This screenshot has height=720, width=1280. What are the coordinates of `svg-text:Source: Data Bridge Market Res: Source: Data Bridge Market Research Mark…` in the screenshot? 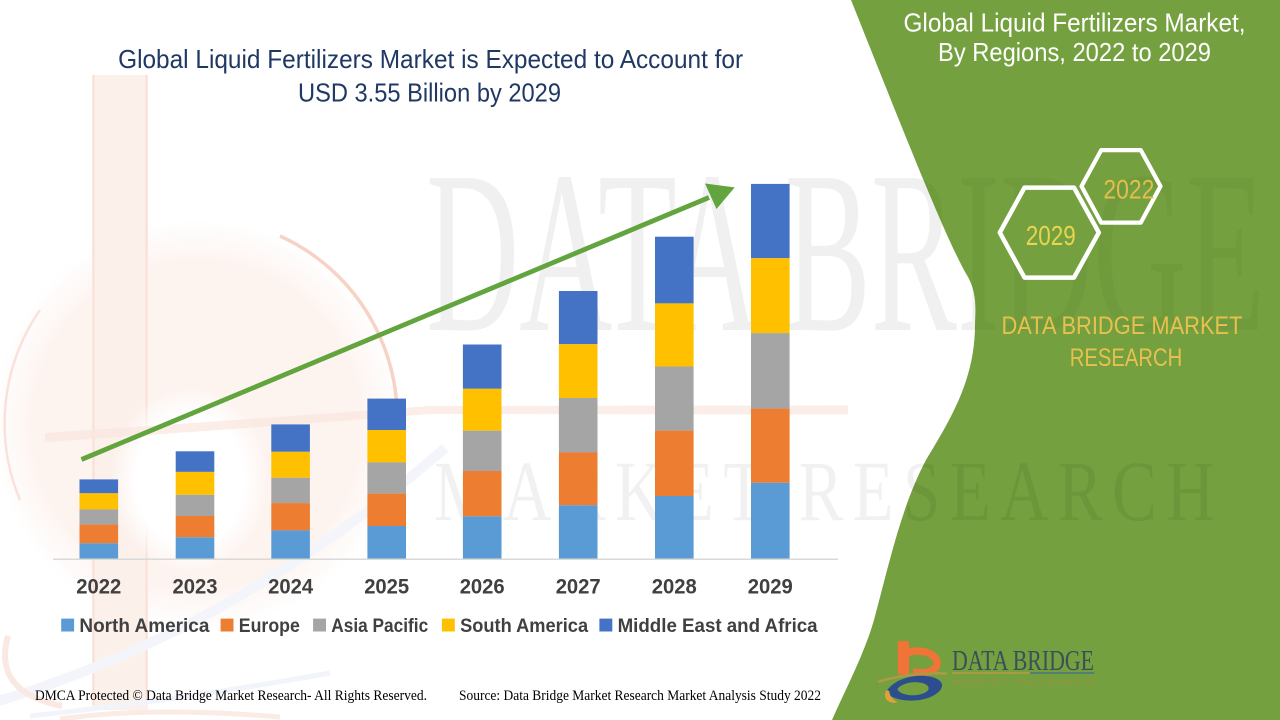 It's located at (640, 696).